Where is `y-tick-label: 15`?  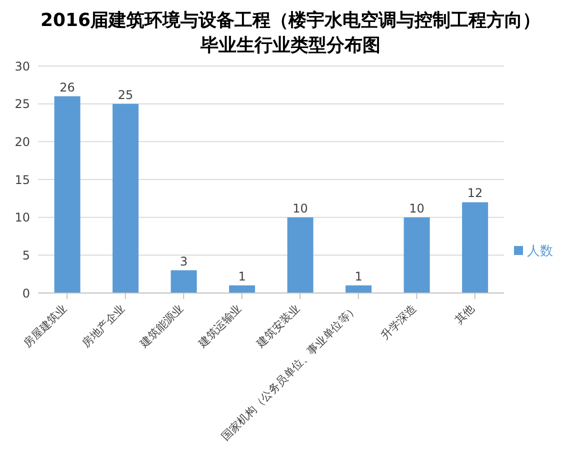
y-tick-label: 15 is located at coordinates (22, 179).